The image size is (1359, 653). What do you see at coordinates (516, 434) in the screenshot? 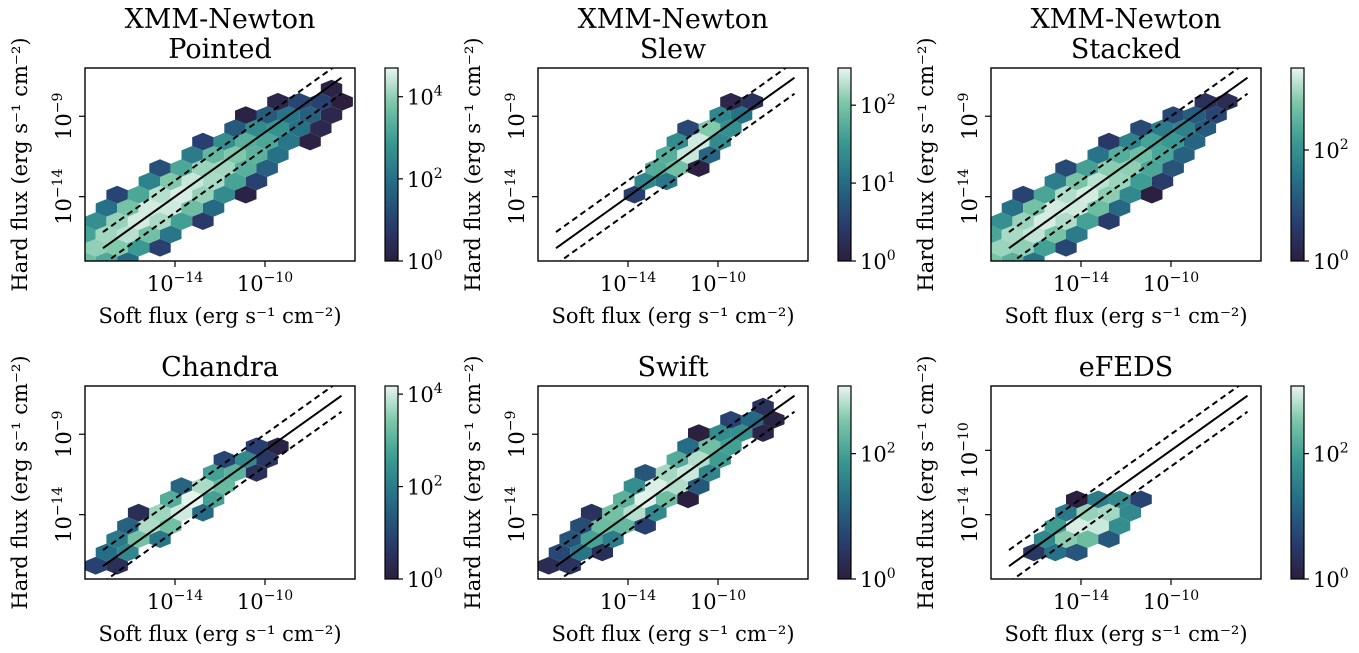
I see `y-tick-label: 10−9` at bounding box center [516, 434].